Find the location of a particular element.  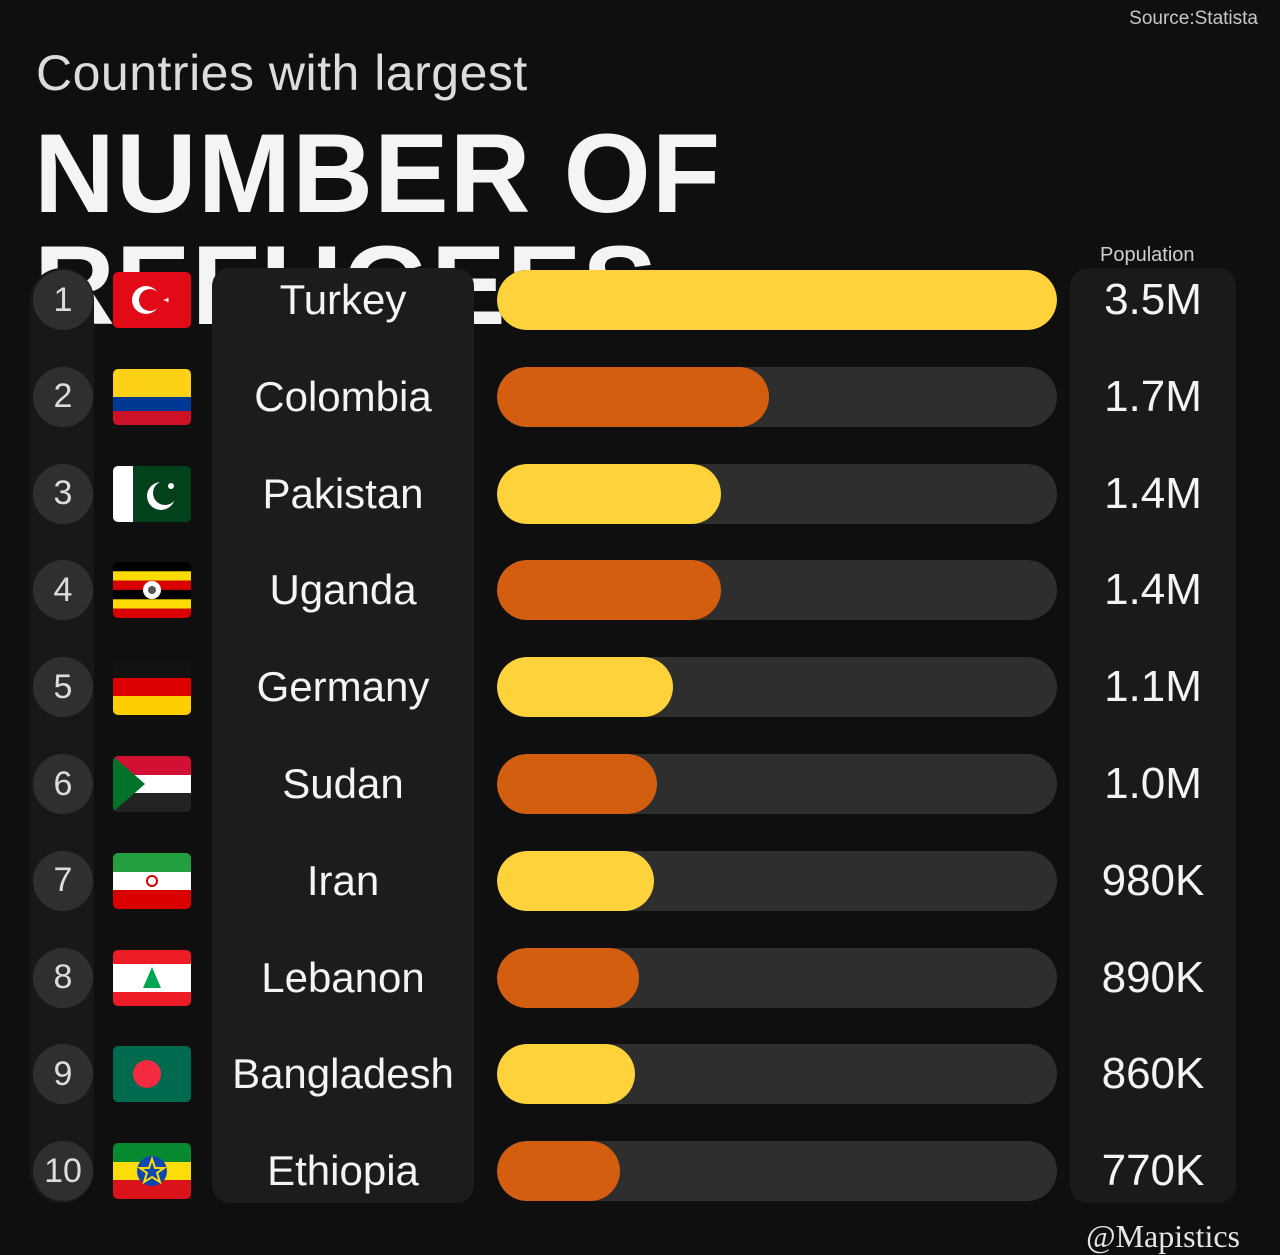

chart-subtitle: Countries with largest is located at coordinates (282, 73).